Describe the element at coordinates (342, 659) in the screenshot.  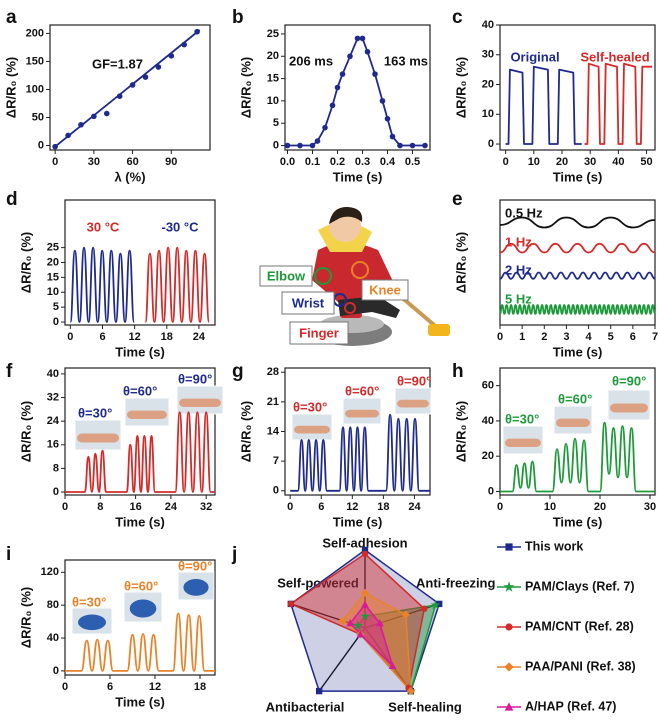
I see `radar-axis` at that location.